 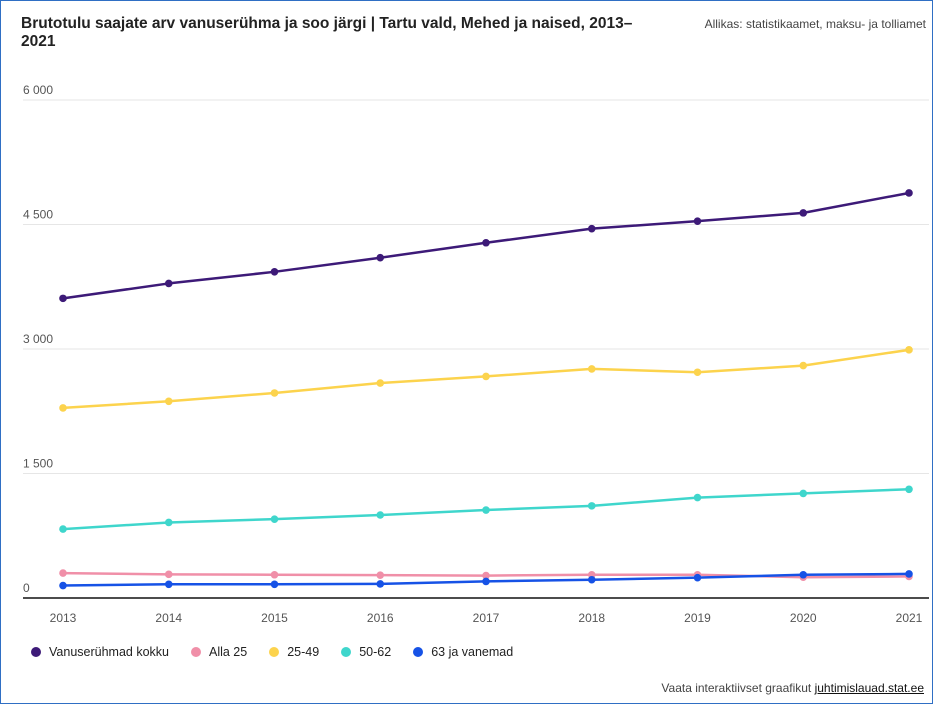 I want to click on legend-label: Vanuserühmad kokku, so click(x=109, y=652).